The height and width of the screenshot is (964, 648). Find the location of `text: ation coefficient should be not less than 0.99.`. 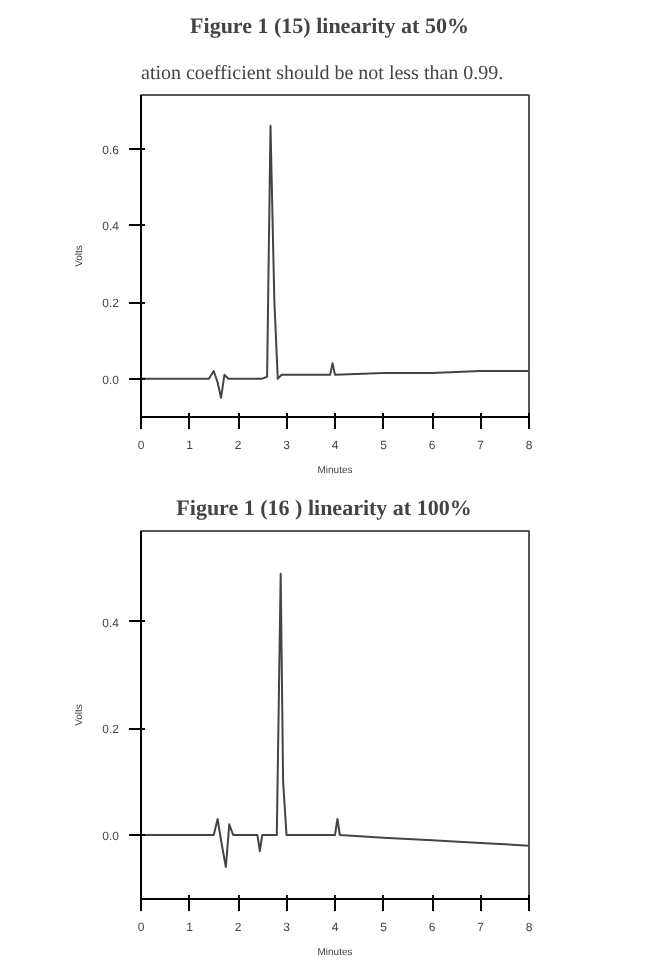

text: ation coefficient should be not less than 0.99. is located at coordinates (322, 74).